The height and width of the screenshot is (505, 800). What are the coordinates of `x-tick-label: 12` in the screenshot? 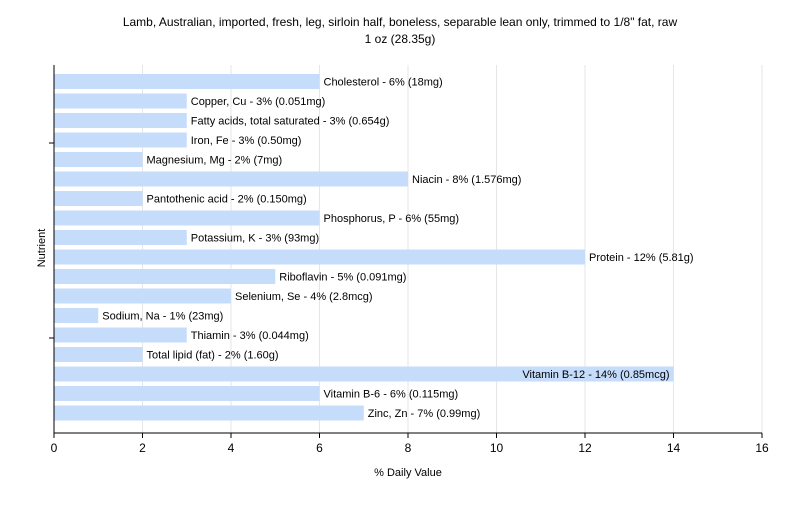 It's located at (585, 448).